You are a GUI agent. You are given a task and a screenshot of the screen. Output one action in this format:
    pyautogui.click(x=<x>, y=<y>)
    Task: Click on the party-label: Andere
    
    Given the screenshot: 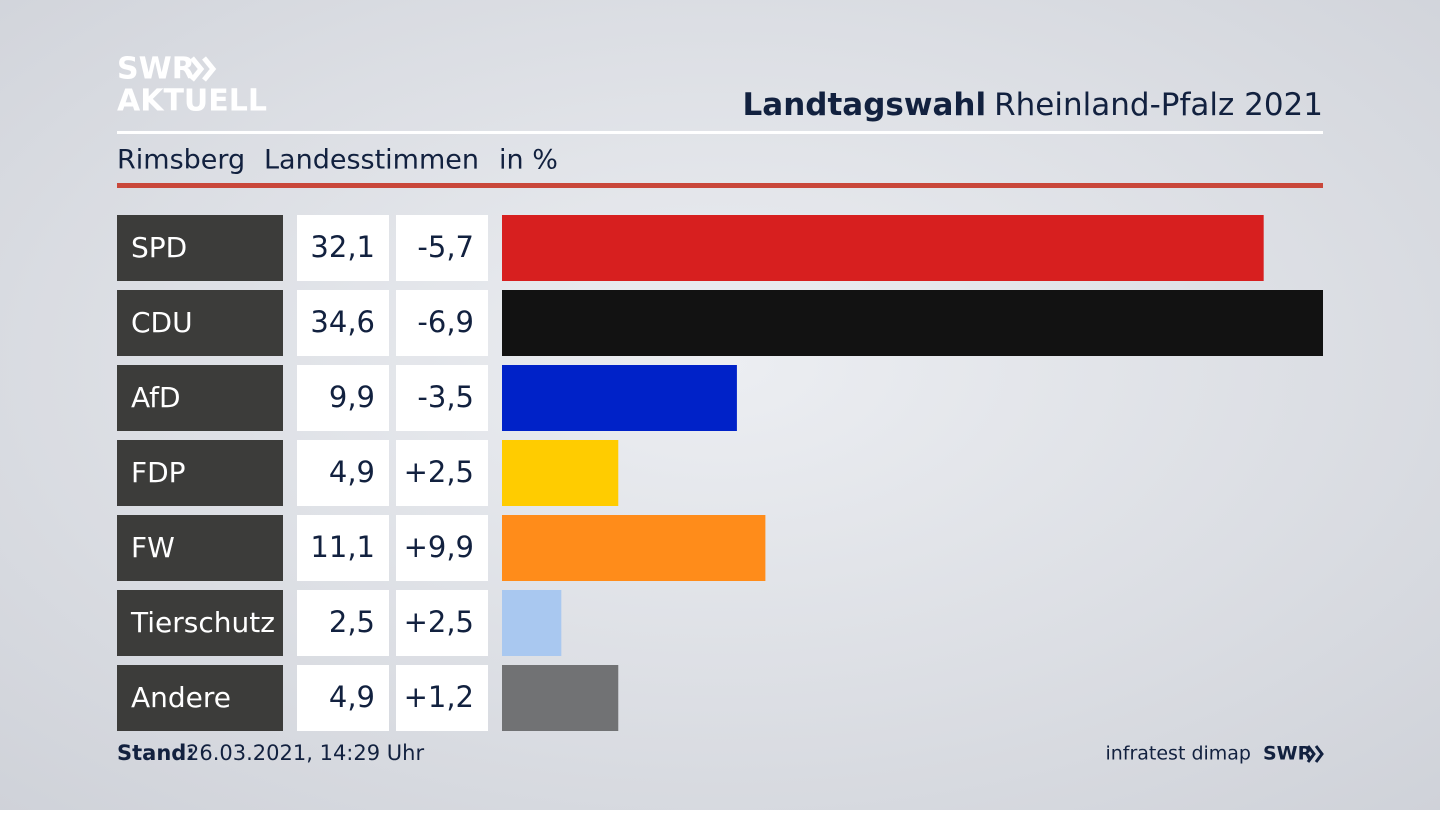 What is the action you would take?
    pyautogui.click(x=181, y=697)
    